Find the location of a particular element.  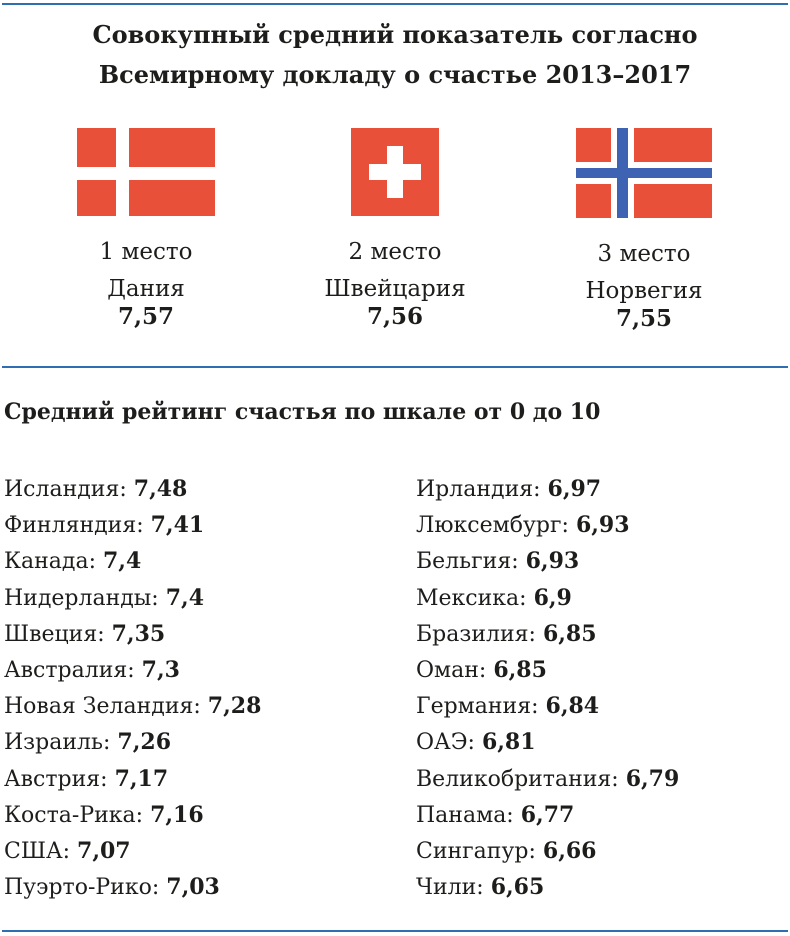

country-name: Дания is located at coordinates (146, 289).